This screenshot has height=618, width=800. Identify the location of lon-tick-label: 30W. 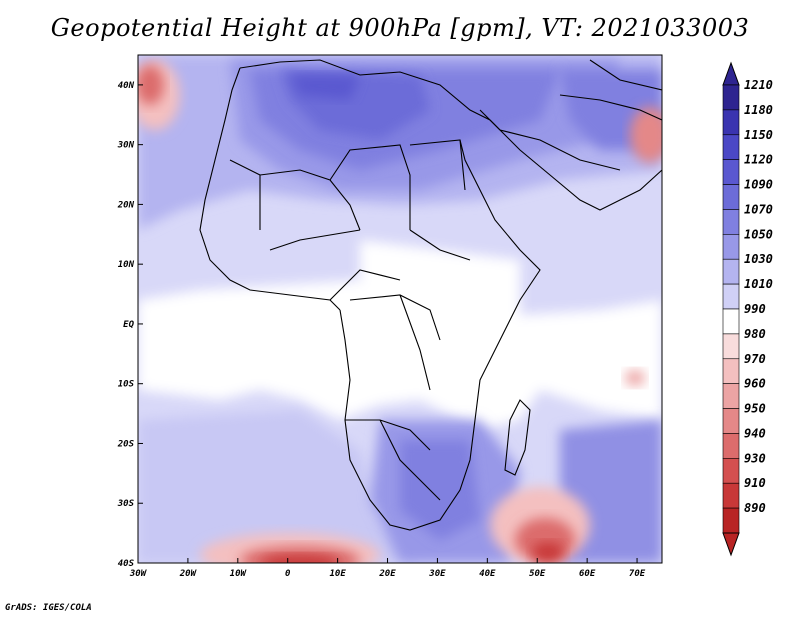
(138, 574).